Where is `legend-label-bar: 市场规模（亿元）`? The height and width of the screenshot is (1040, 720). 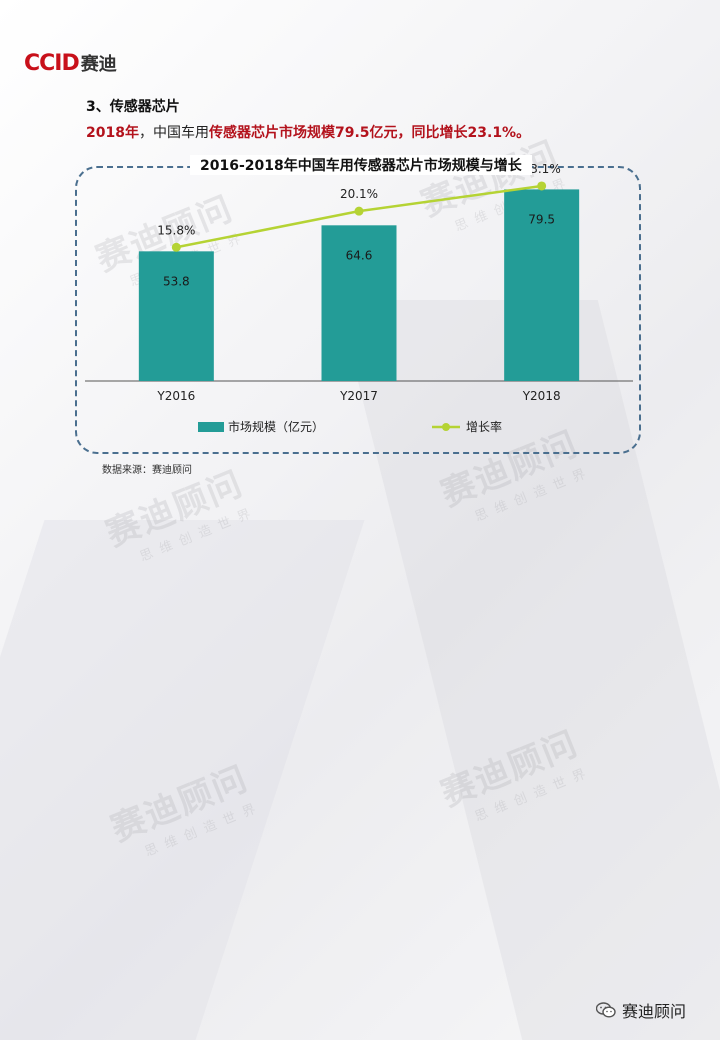 legend-label-bar: 市场规模（亿元） is located at coordinates (276, 426).